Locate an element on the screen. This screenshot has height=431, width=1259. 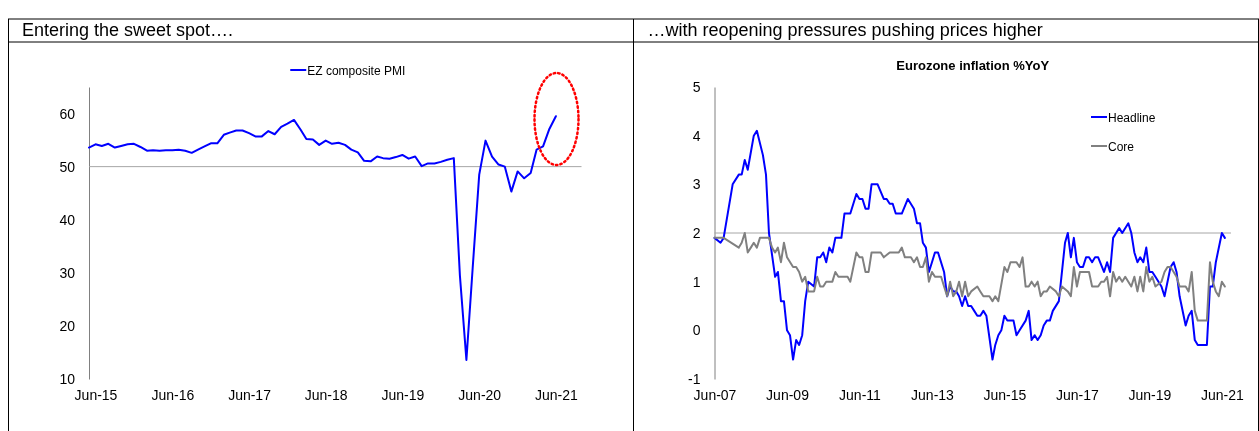
y-tick-label: 40 is located at coordinates (67, 219).